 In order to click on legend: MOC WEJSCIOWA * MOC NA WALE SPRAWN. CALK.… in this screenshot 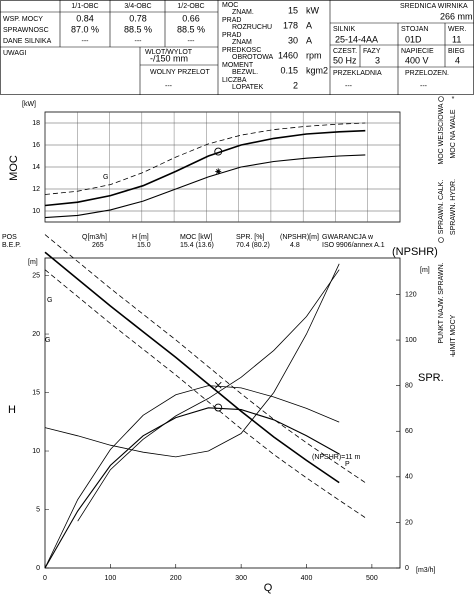, I will do `click(447, 226)`.